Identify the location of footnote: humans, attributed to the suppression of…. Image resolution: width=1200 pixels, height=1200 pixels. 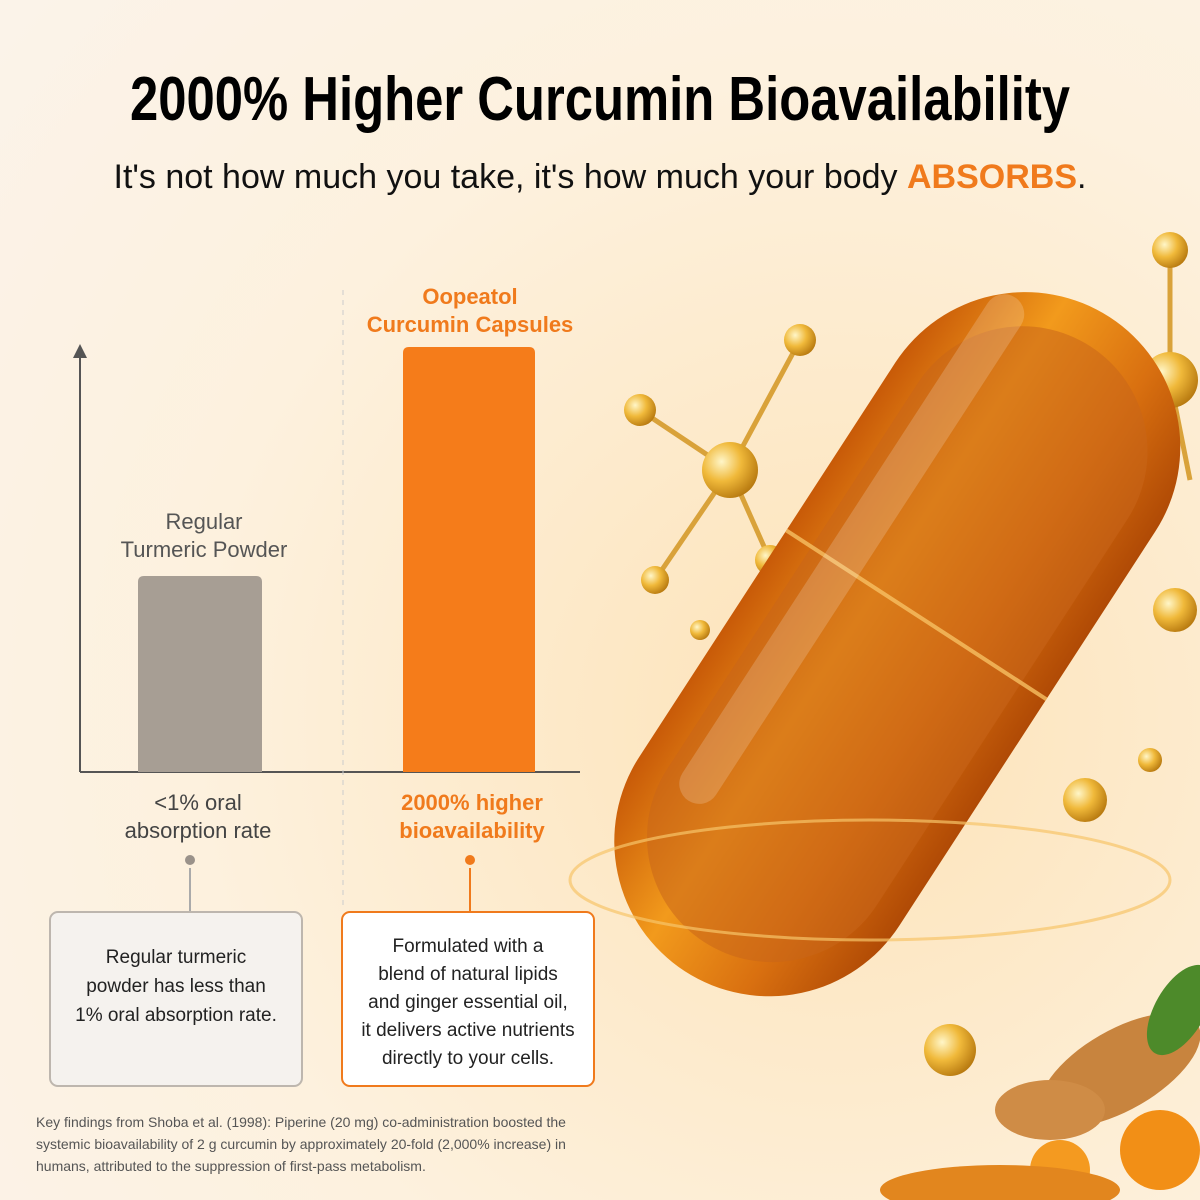
(231, 1166).